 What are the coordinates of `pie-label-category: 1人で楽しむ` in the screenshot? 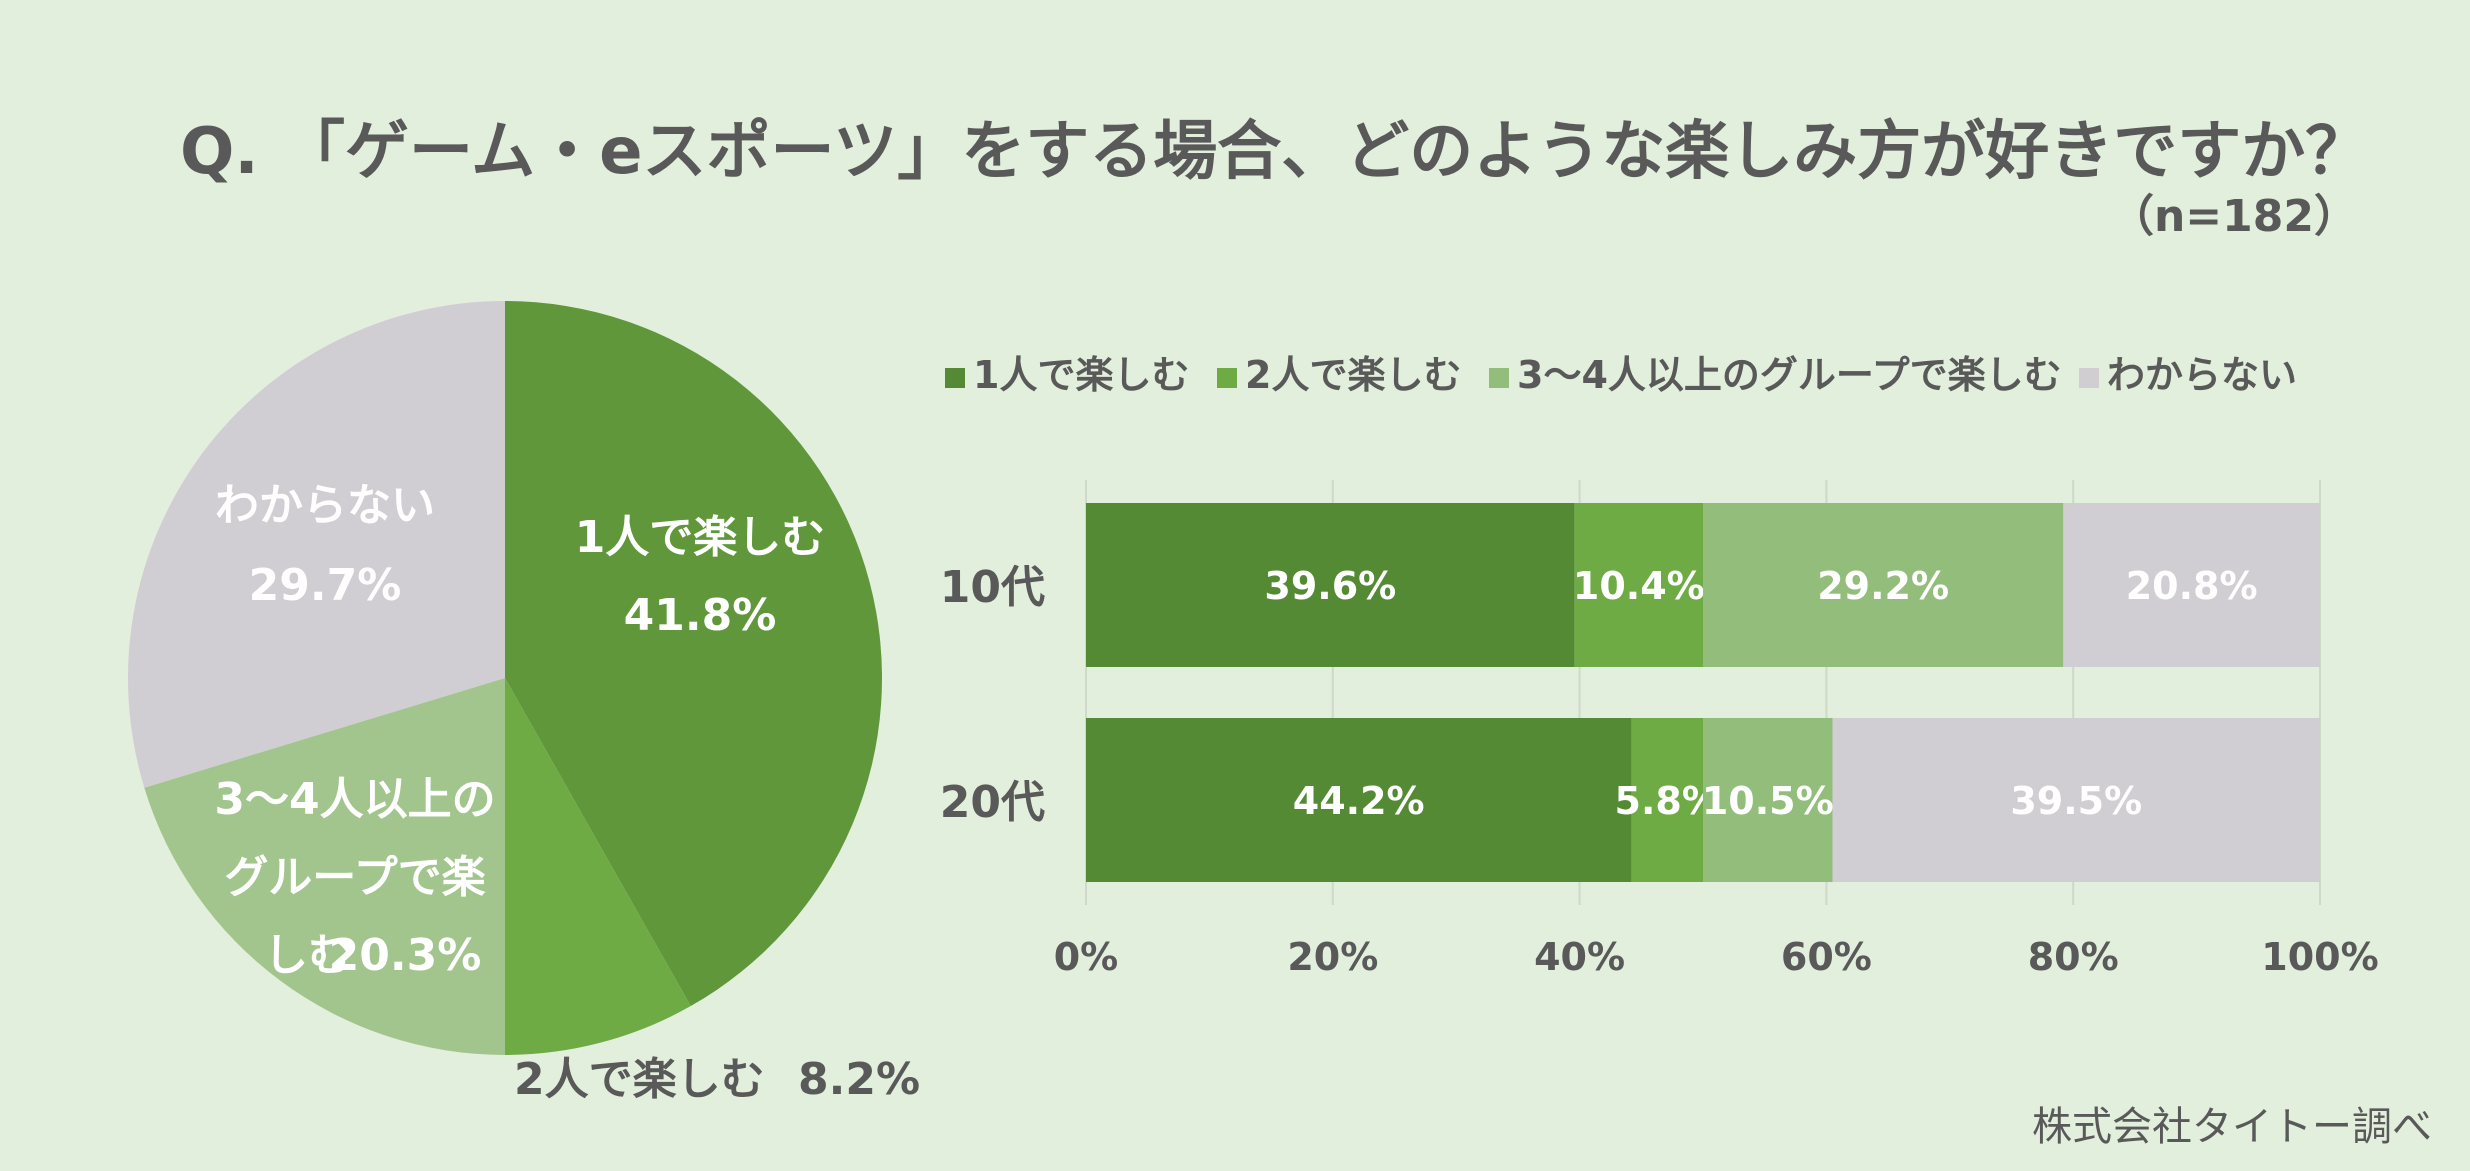 It's located at (700, 537).